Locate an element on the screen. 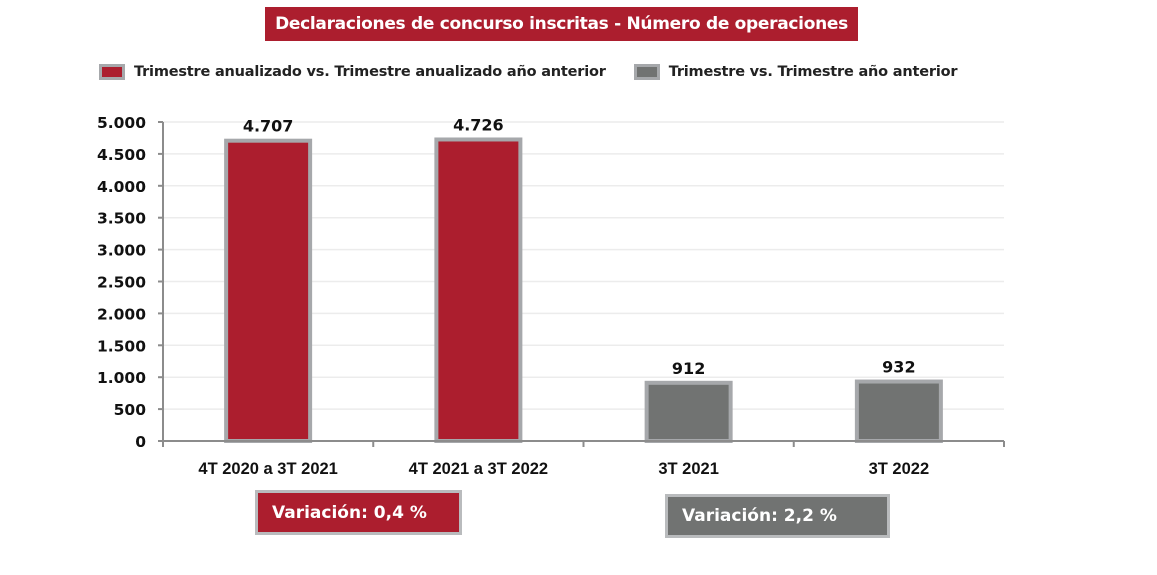  y-tick-label: 500 is located at coordinates (130, 410).